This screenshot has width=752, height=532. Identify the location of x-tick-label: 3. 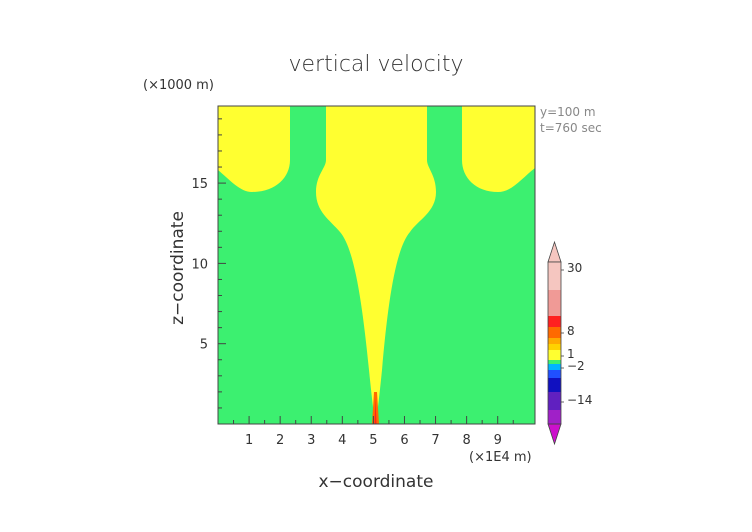
(311, 440).